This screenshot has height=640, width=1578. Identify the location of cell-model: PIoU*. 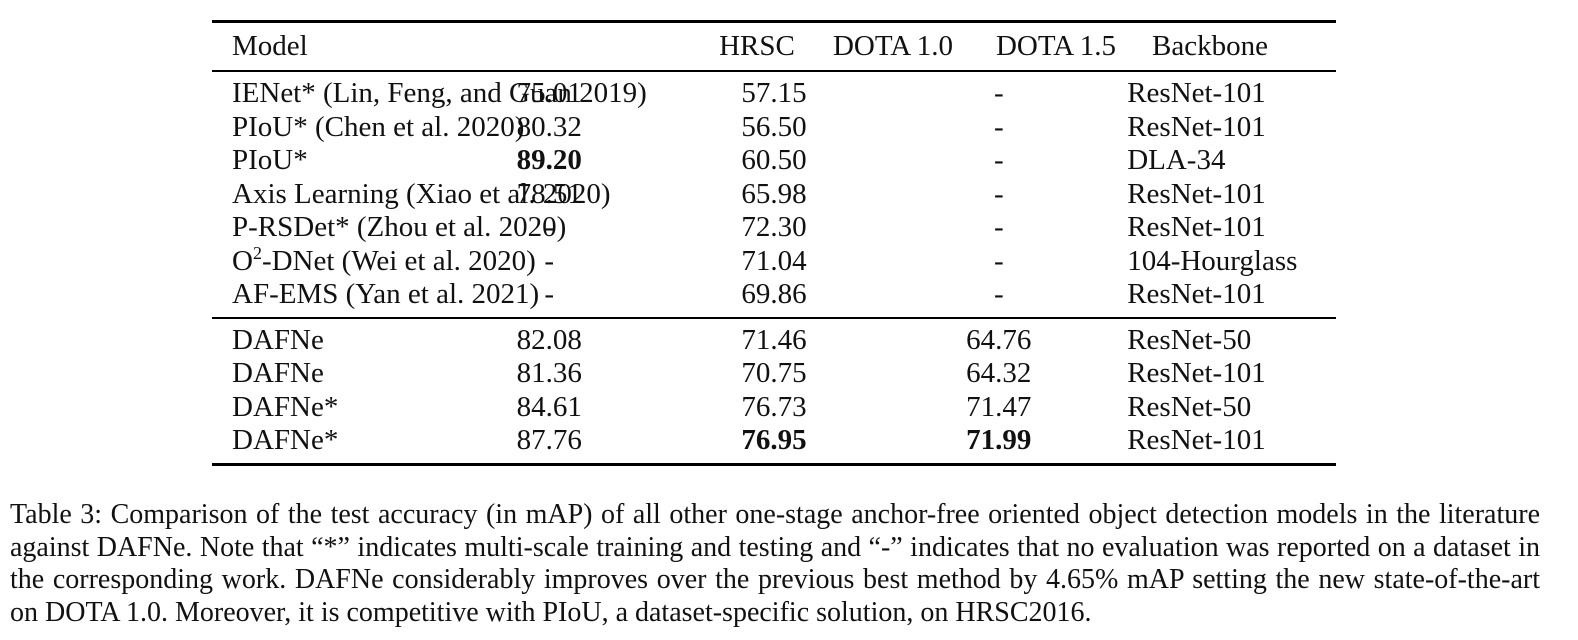
(270, 160).